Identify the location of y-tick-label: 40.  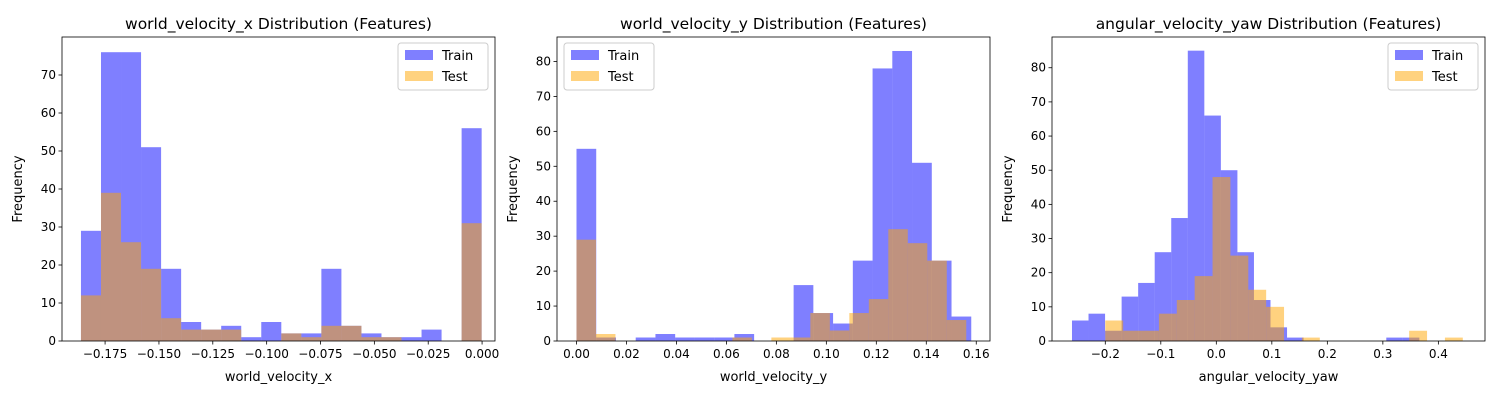
(543, 201).